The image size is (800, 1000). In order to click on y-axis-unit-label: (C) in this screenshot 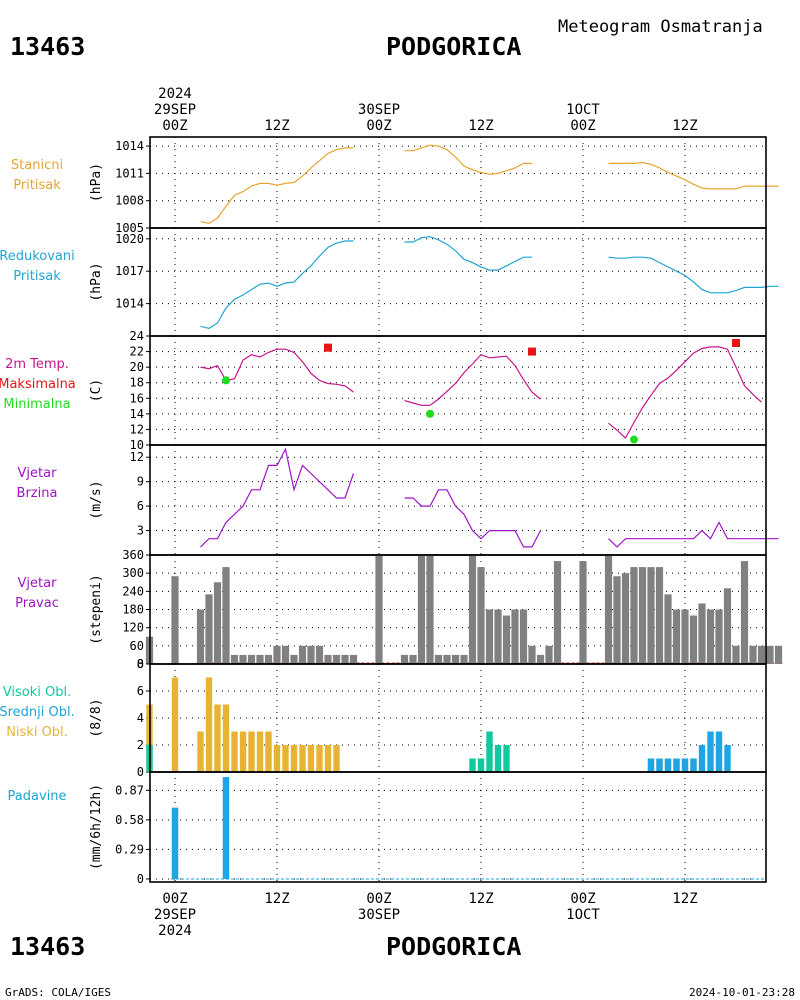, I will do `click(96, 390)`.